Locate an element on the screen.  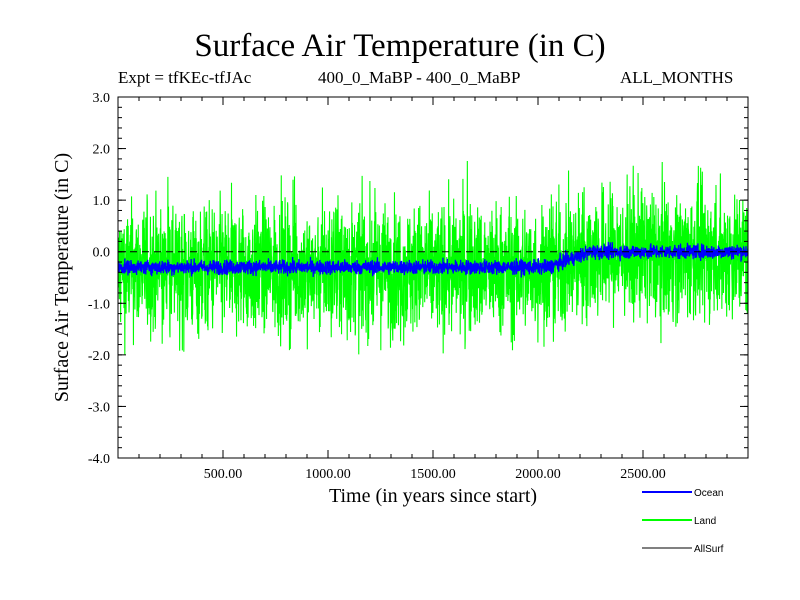
y-tick-label: -4.0 is located at coordinates (99, 459).